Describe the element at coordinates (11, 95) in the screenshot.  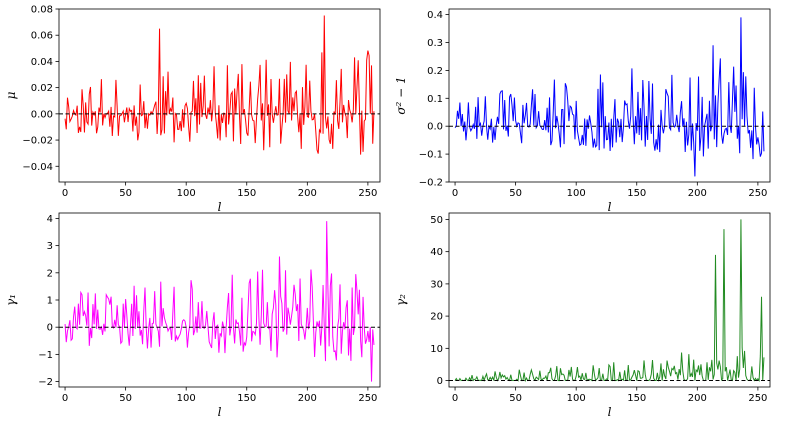
I see `y-axis-label: μ` at that location.